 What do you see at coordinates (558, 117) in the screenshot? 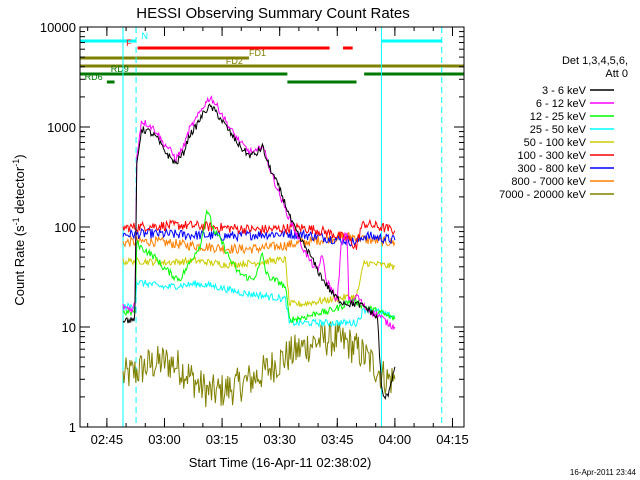
I see `legend-label: 12 - 25 keV` at bounding box center [558, 117].